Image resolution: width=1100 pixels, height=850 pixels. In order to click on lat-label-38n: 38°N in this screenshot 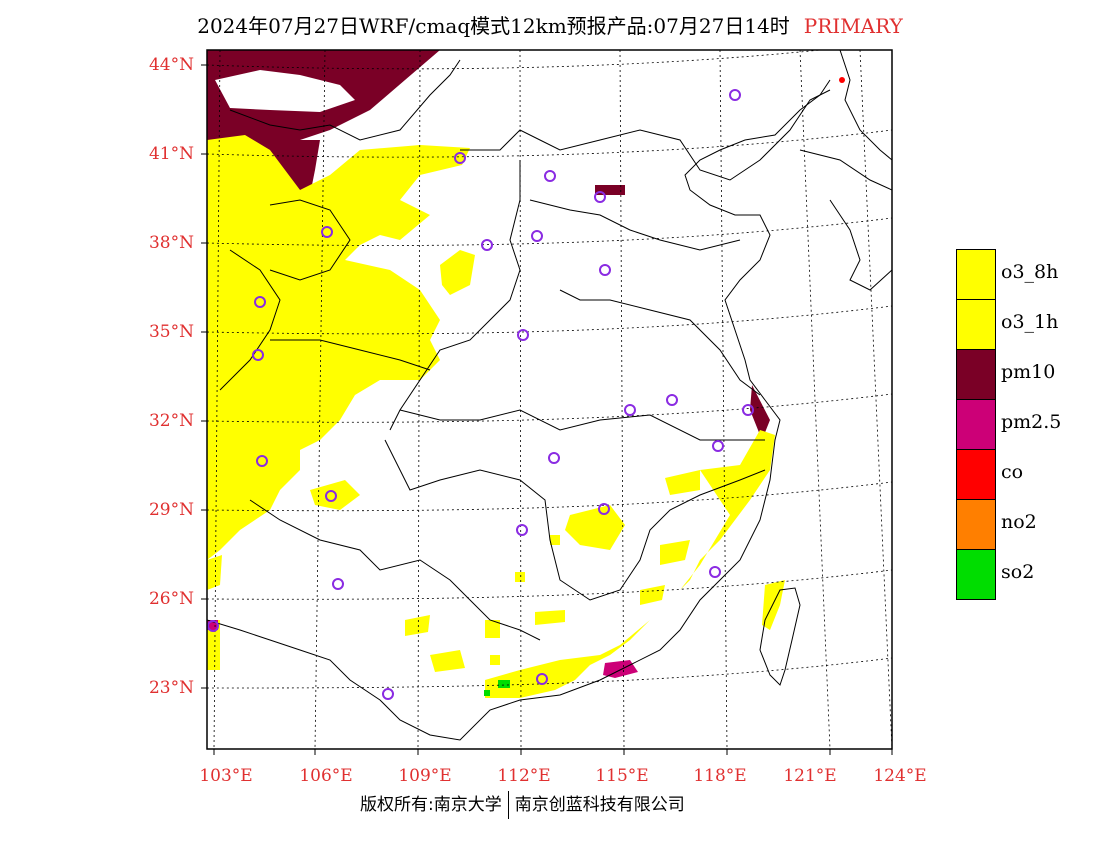, I will do `click(171, 243)`.